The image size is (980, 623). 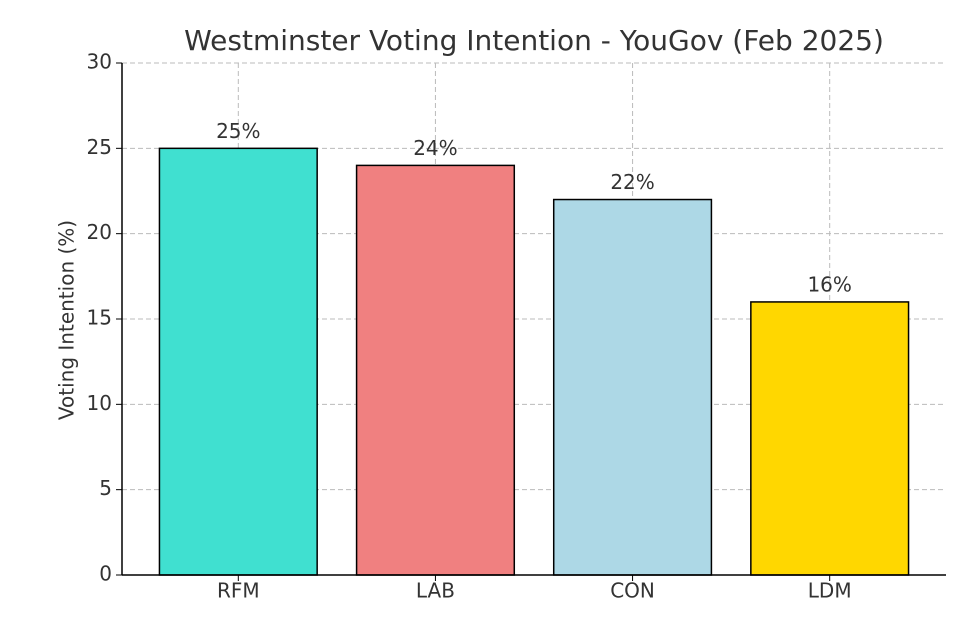 What do you see at coordinates (435, 148) in the screenshot?
I see `value-label: 24%` at bounding box center [435, 148].